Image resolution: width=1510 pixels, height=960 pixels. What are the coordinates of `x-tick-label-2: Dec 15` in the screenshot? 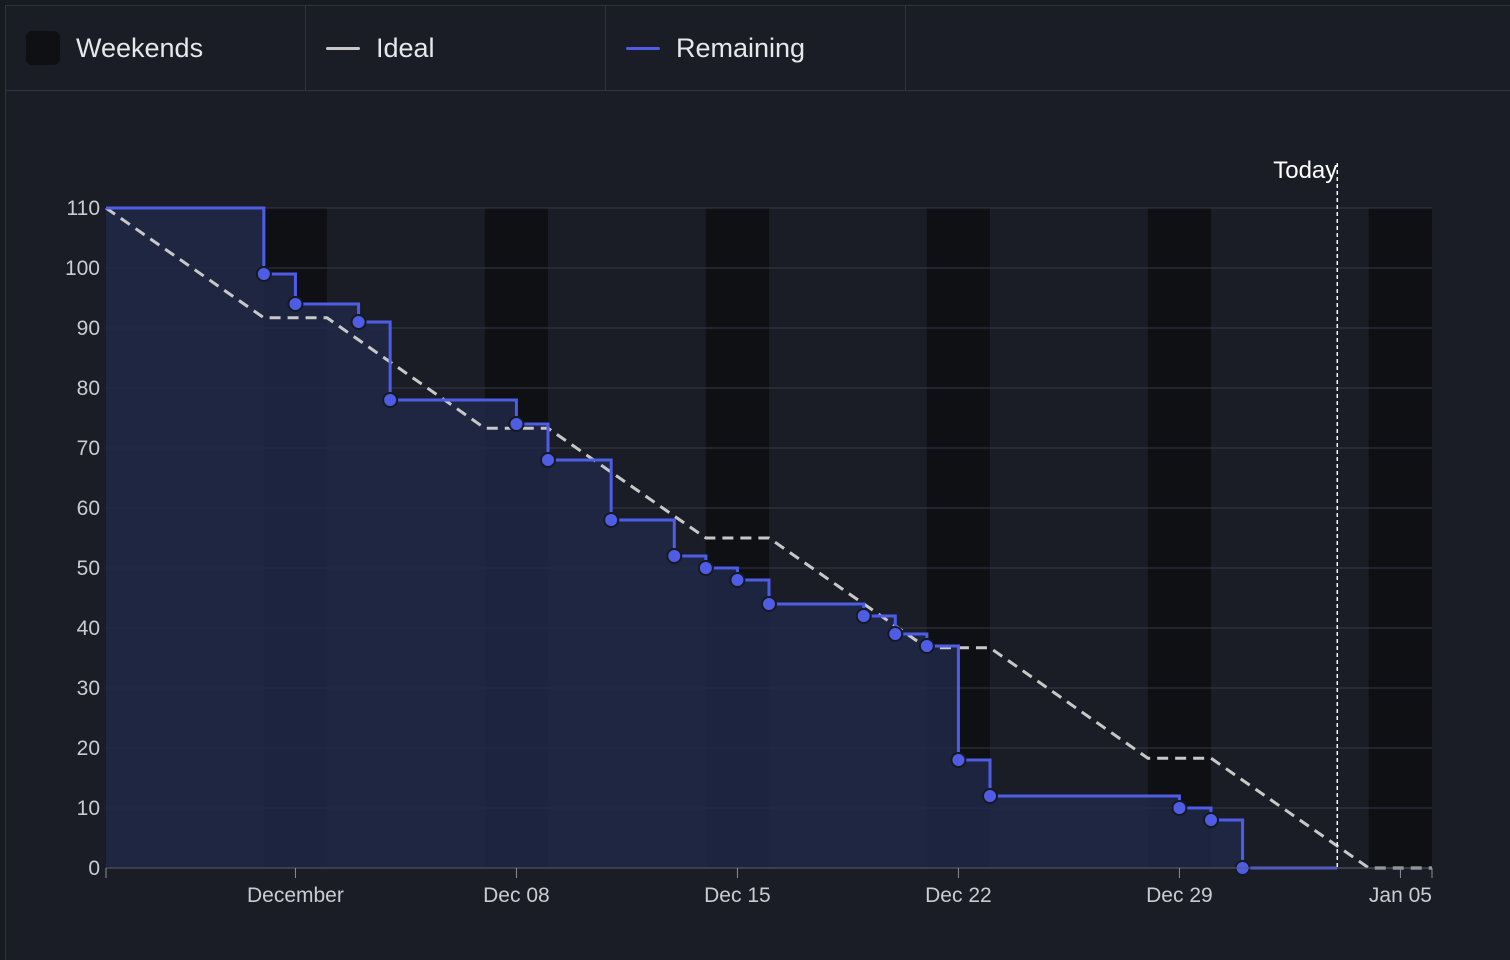 It's located at (737, 895).